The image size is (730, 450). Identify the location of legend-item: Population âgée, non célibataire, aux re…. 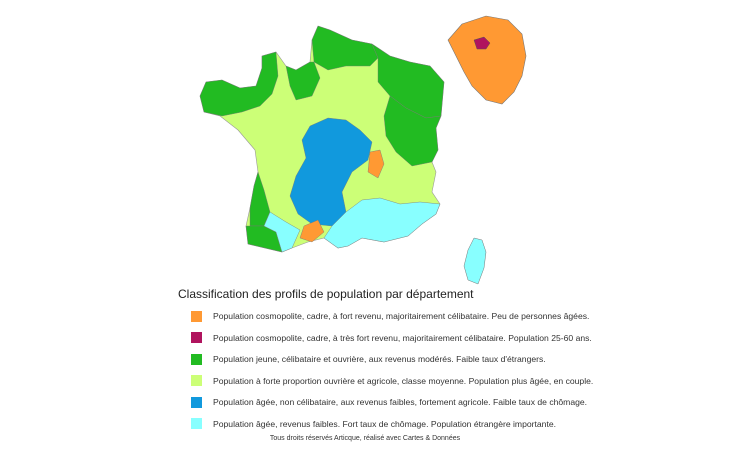
(392, 402).